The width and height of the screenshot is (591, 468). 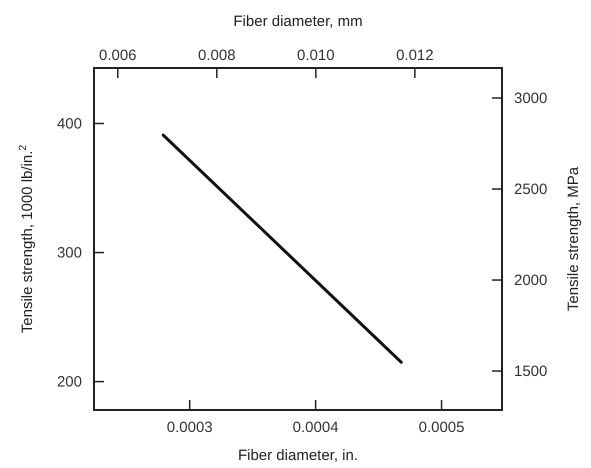 I want to click on x2-tick-label: 0.006, so click(x=117, y=55).